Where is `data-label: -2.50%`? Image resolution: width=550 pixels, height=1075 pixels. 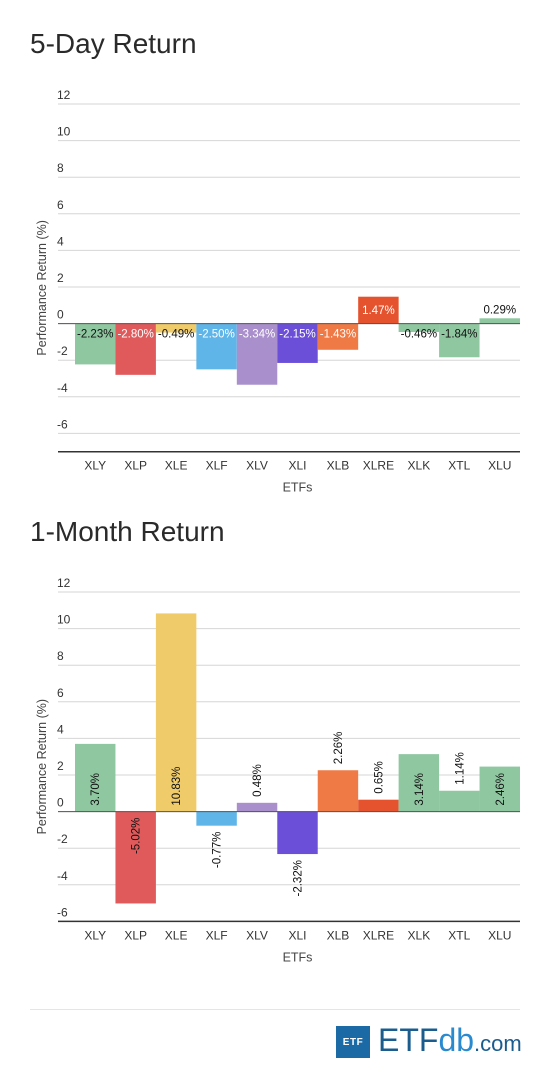
data-label: -2.50% is located at coordinates (216, 335).